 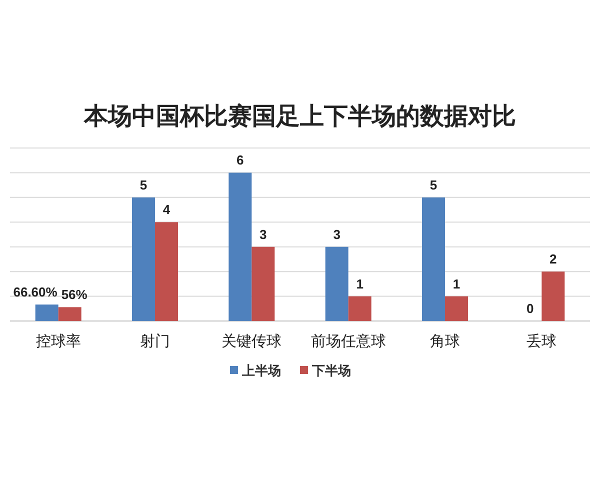 What do you see at coordinates (445, 341) in the screenshot?
I see `x-tick-label: 角球` at bounding box center [445, 341].